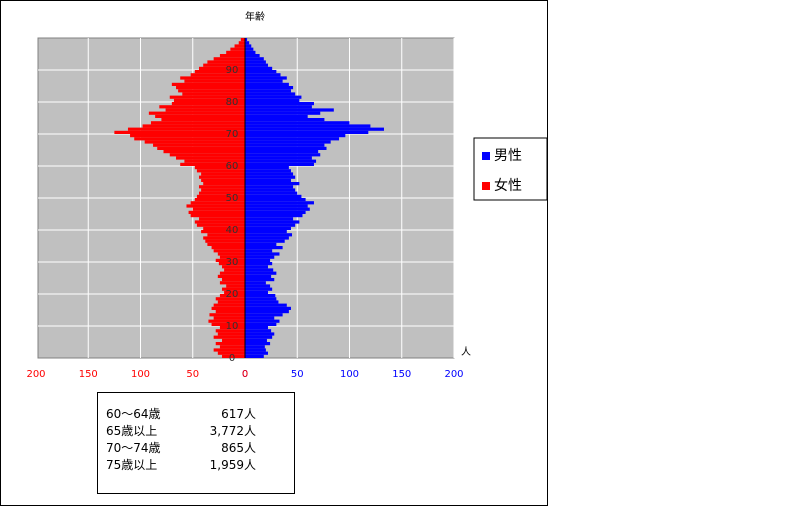 This screenshot has height=508, width=800. Describe the element at coordinates (232, 431) in the screenshot. I see `summary-value: 3,772人` at that location.